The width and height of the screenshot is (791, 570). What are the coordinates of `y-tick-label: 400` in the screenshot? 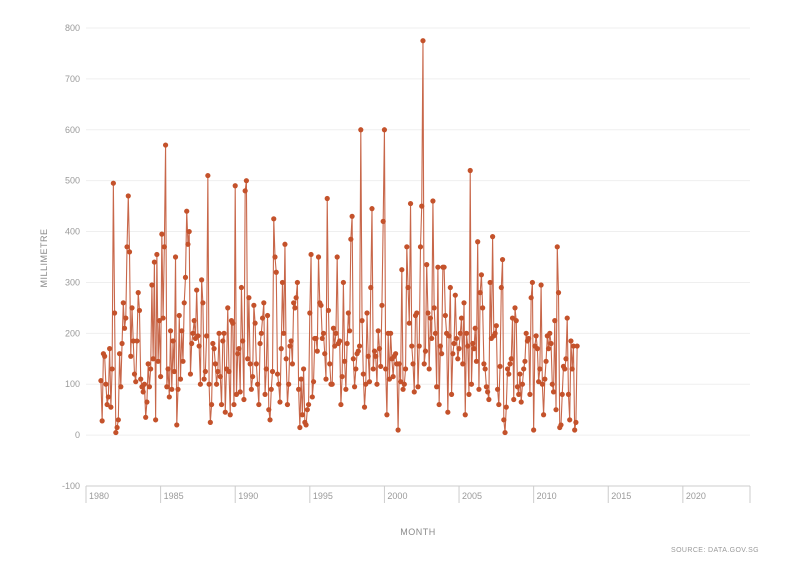 It's located at (72, 232).